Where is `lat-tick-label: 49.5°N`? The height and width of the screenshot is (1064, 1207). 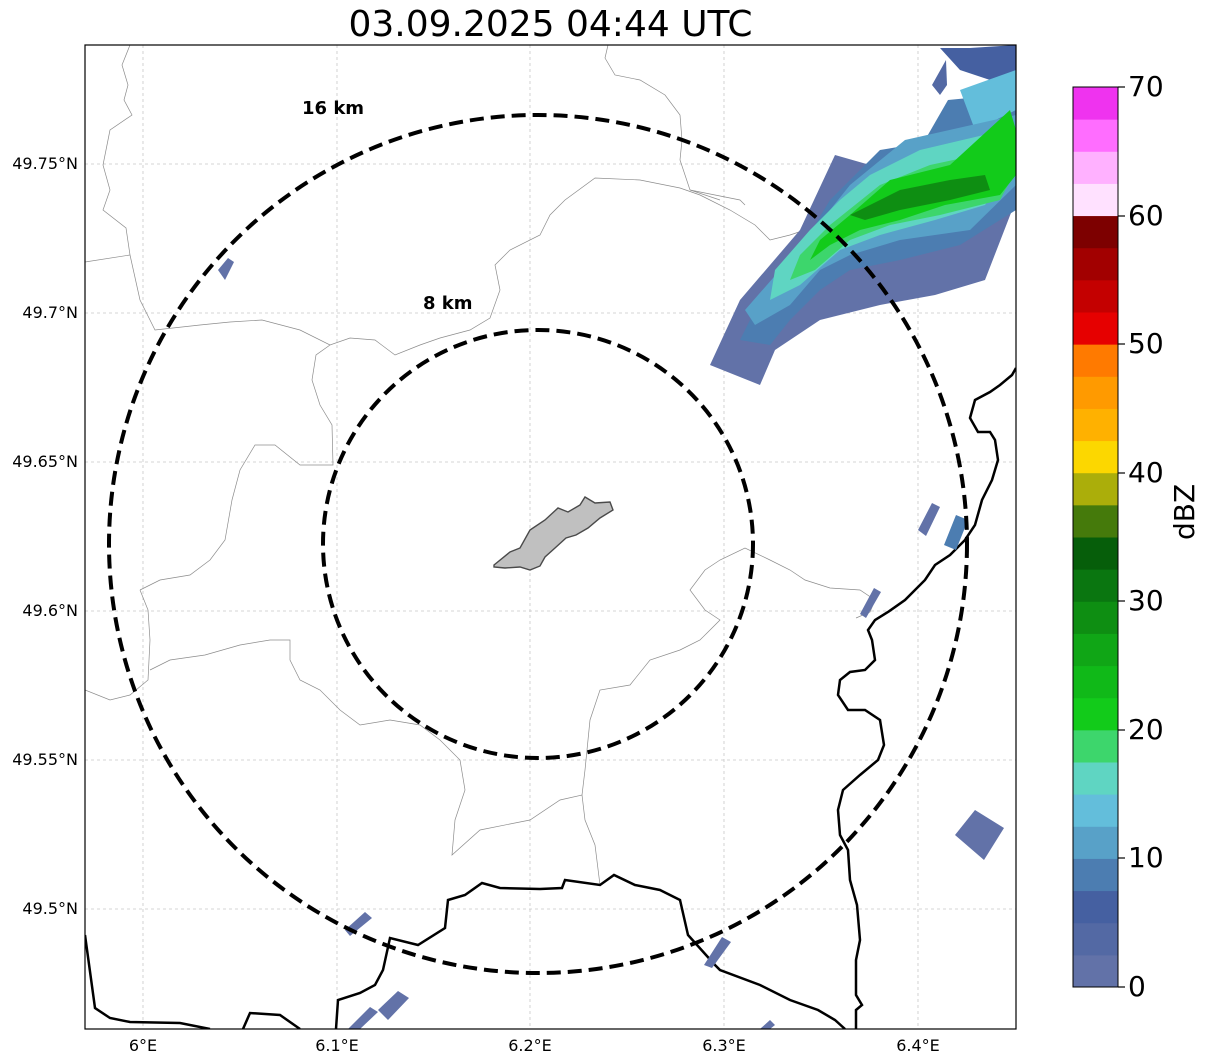
lat-tick-label: 49.5°N is located at coordinates (50, 908).